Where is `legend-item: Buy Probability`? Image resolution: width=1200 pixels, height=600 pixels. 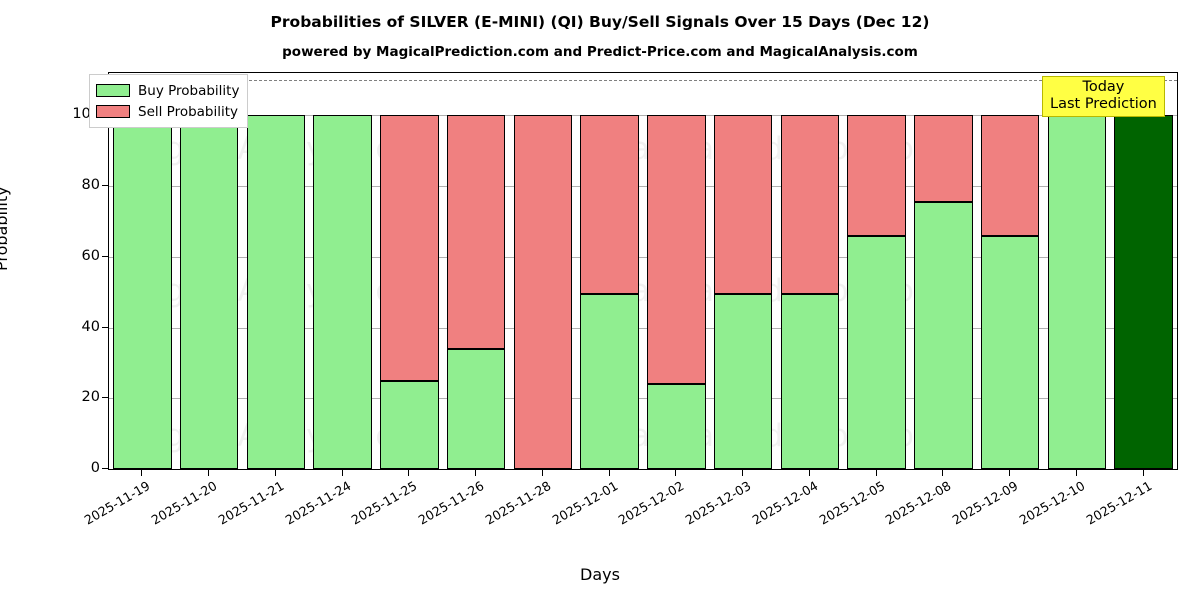
legend-item: Buy Probability is located at coordinates (167, 90).